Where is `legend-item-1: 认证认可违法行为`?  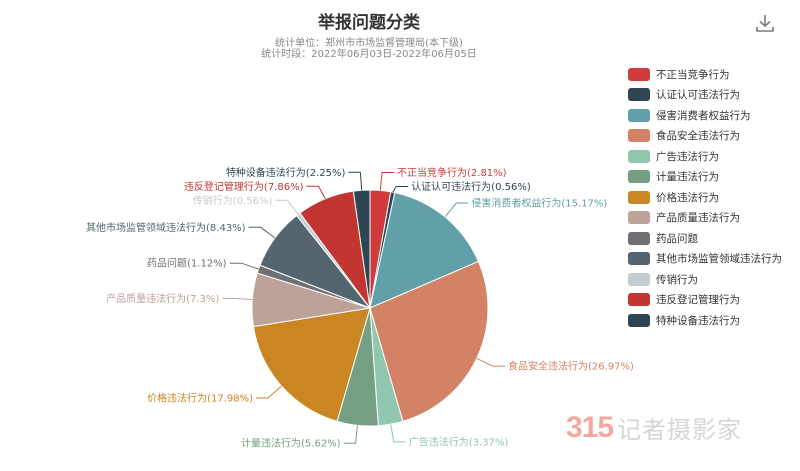 legend-item-1: 认证认可违法行为 is located at coordinates (705, 95).